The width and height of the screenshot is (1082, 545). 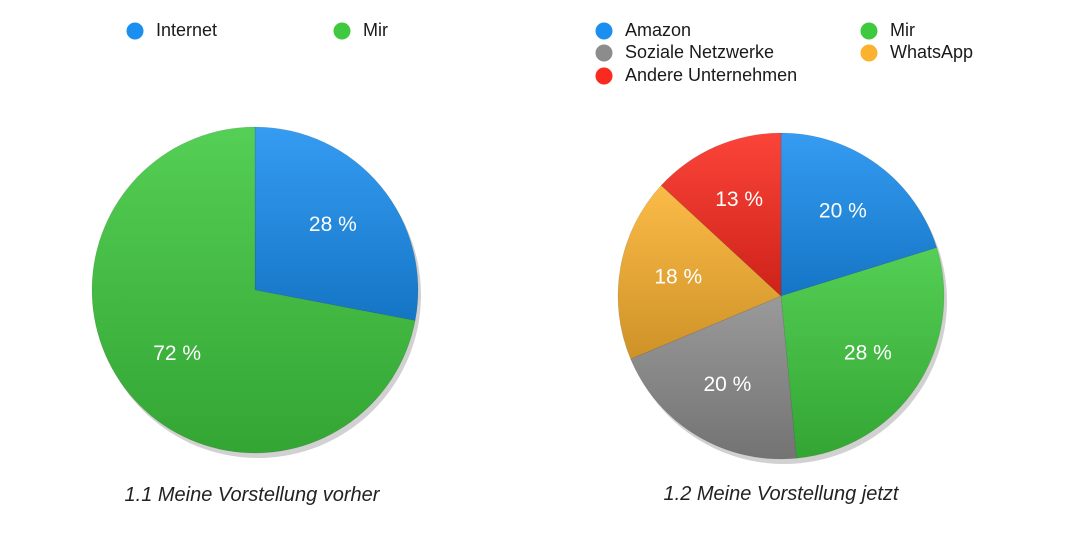 I want to click on chart-right-caption: 1.2 Meine Vorstellung jetzt, so click(x=782, y=494).